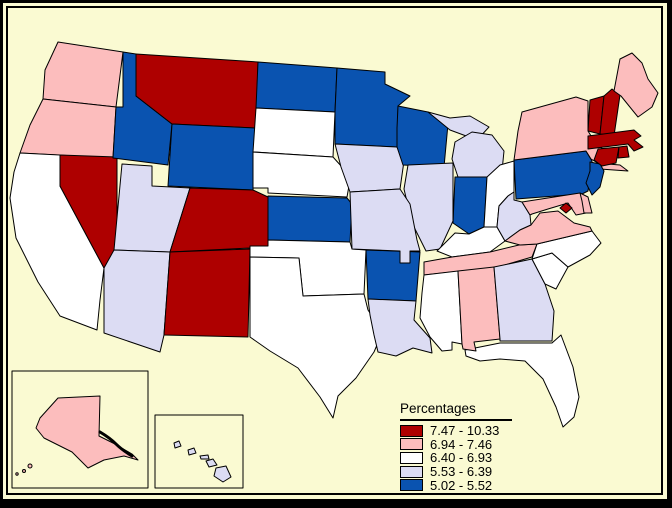 The width and height of the screenshot is (672, 508). I want to click on legend-label-class-4: 5.53 - 6.39, so click(461, 472).